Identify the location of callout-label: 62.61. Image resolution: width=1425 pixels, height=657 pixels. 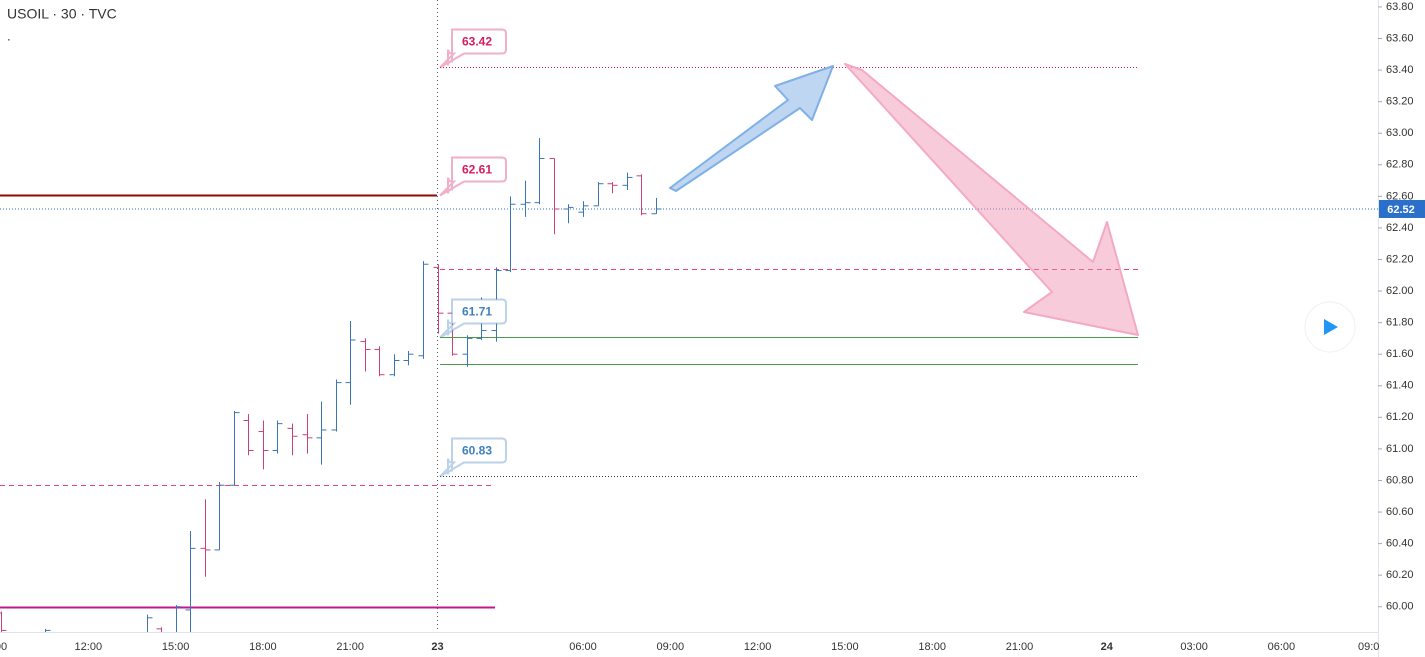
(477, 170).